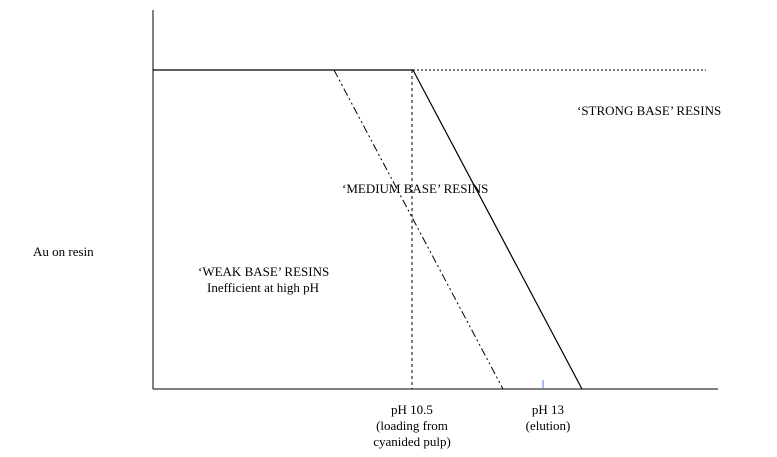  Describe the element at coordinates (649, 110) in the screenshot. I see `strong-base-region-label: ‘STRONG BASE’ RESINS` at that location.